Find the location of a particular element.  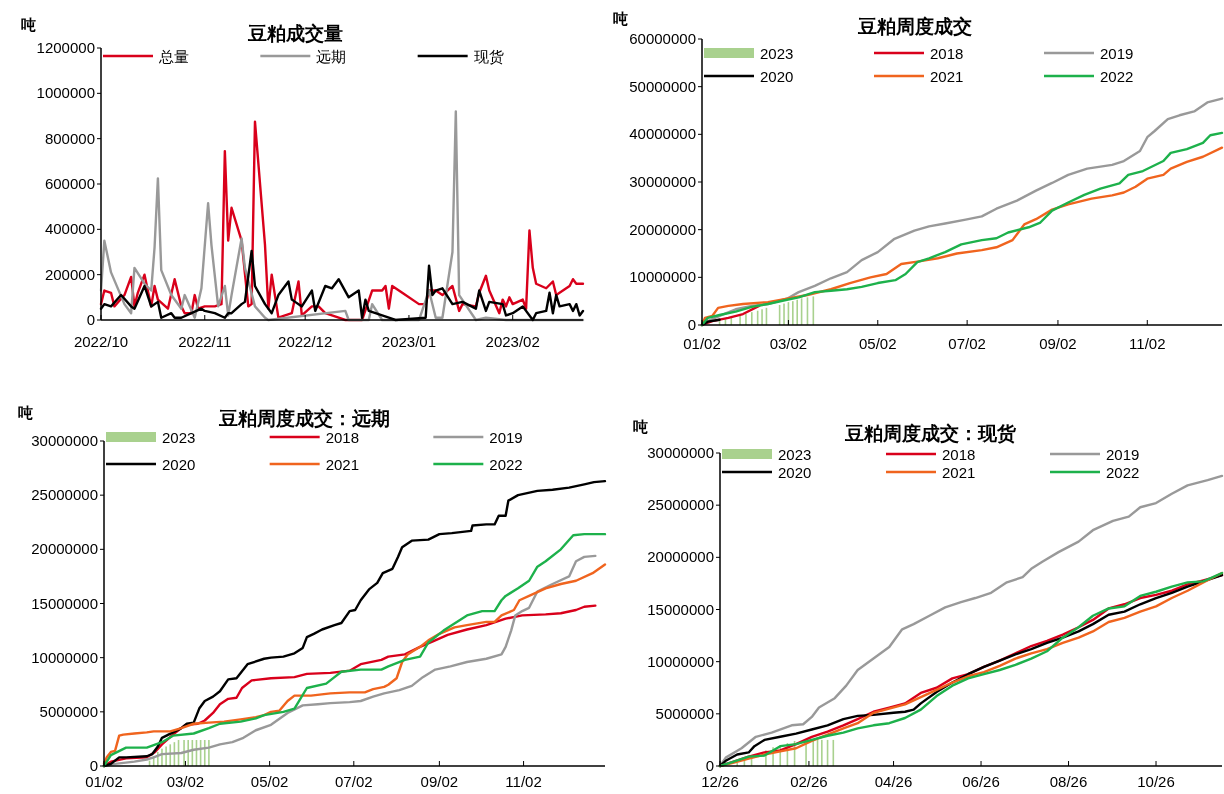

y-tick-label: 400000 is located at coordinates (69, 229).